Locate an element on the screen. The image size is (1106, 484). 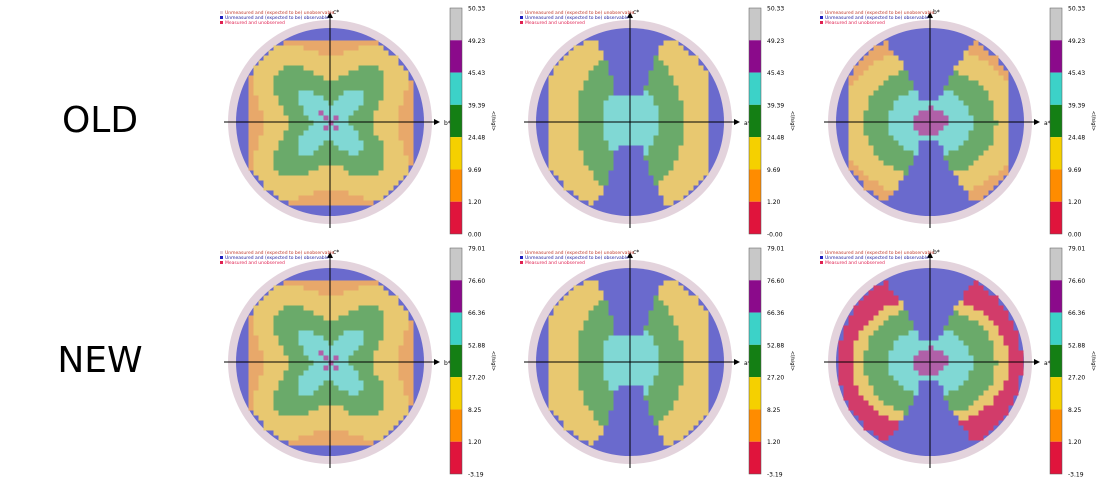
vertical-axis-arrow is located at coordinates (330, 255).